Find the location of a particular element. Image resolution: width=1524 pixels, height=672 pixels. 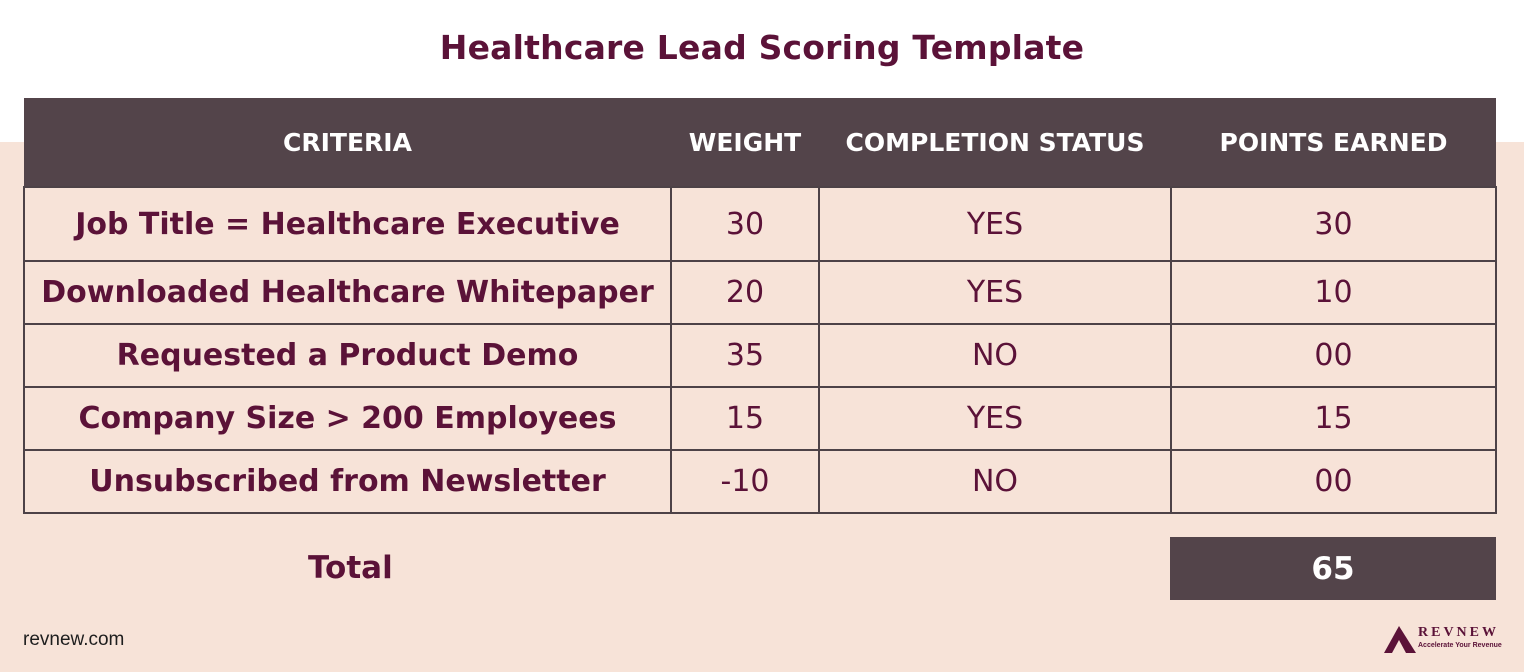

weight-cell: 30 is located at coordinates (745, 224).